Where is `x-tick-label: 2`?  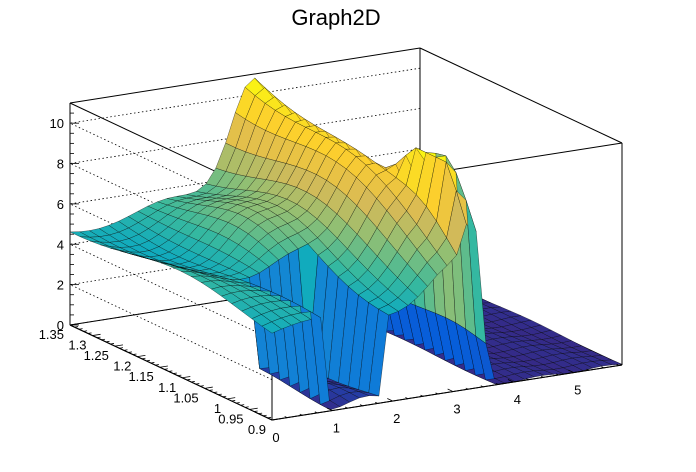 x-tick-label: 2 is located at coordinates (396, 418).